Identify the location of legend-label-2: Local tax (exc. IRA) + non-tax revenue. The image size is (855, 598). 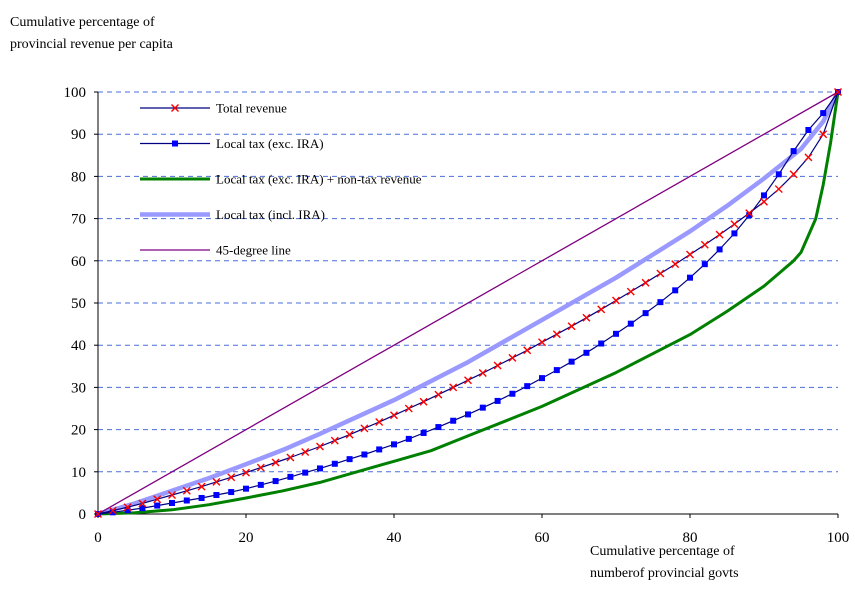
(319, 179).